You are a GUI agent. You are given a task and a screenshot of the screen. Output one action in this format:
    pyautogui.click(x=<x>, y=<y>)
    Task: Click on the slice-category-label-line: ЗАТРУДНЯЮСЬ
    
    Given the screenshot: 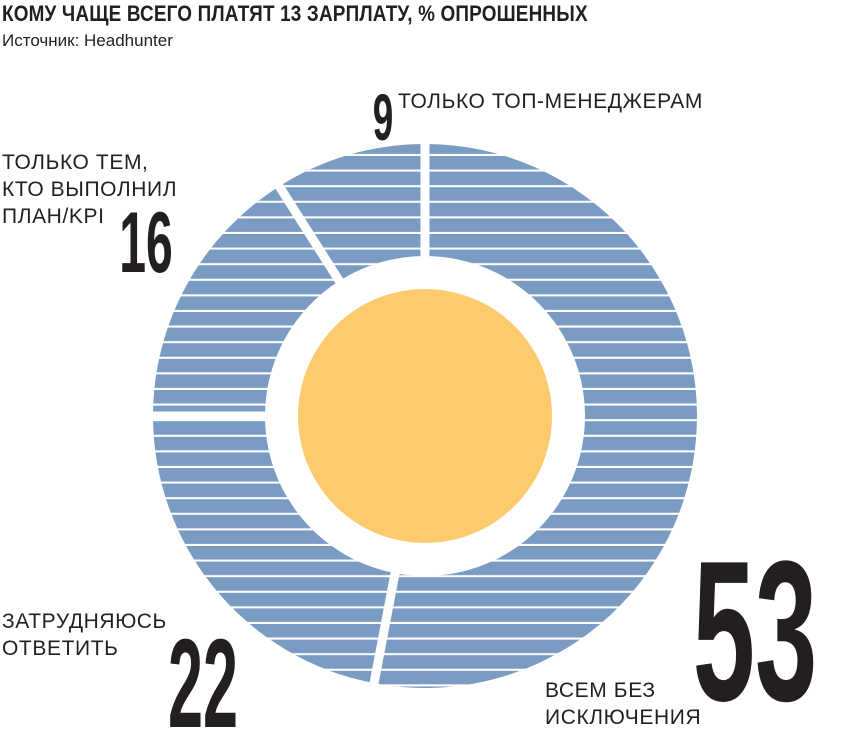 What is the action you would take?
    pyautogui.click(x=84, y=621)
    